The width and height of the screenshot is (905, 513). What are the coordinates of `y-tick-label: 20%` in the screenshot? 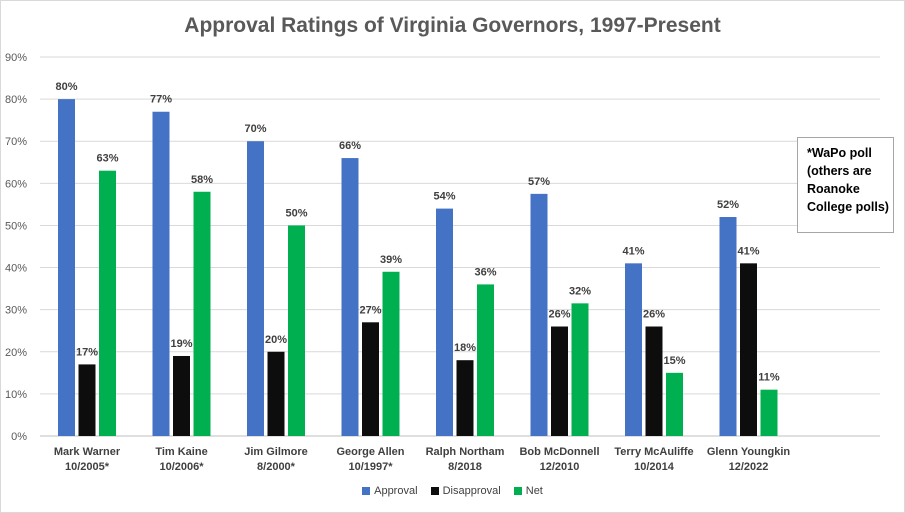 It's located at (16, 353).